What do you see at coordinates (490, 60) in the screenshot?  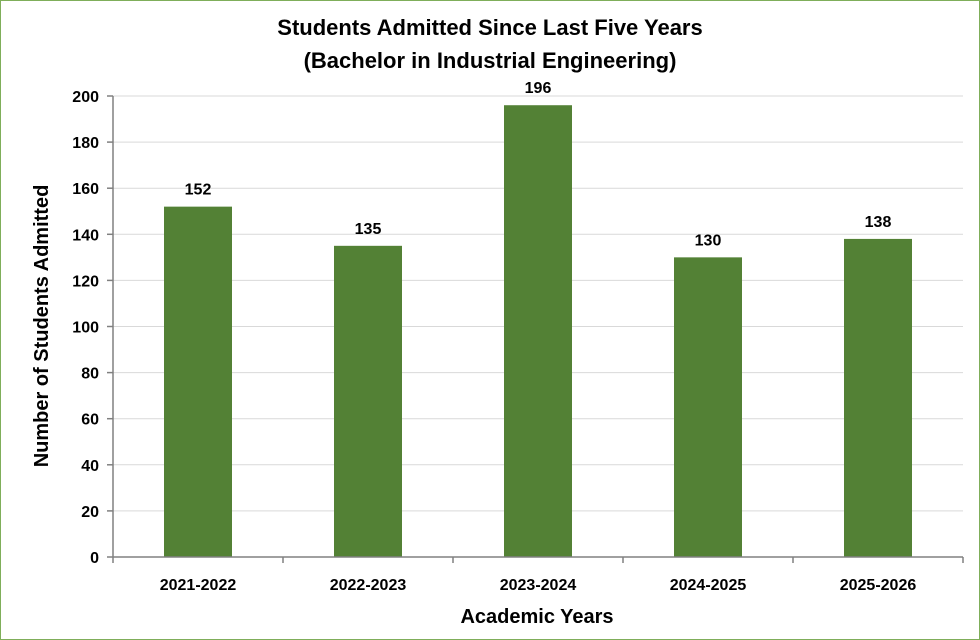 I see `chart-subtitle: (Bachelor in Industrial Engineering)` at bounding box center [490, 60].